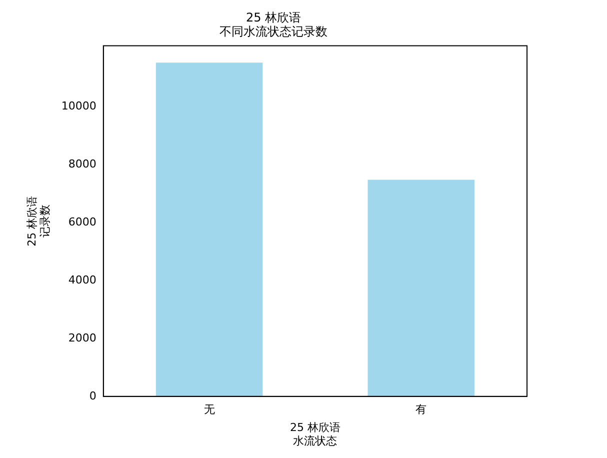 Image resolution: width=607 pixels, height=458 pixels. I want to click on y-axis-title: 25 林欣语记录数, so click(38, 221).